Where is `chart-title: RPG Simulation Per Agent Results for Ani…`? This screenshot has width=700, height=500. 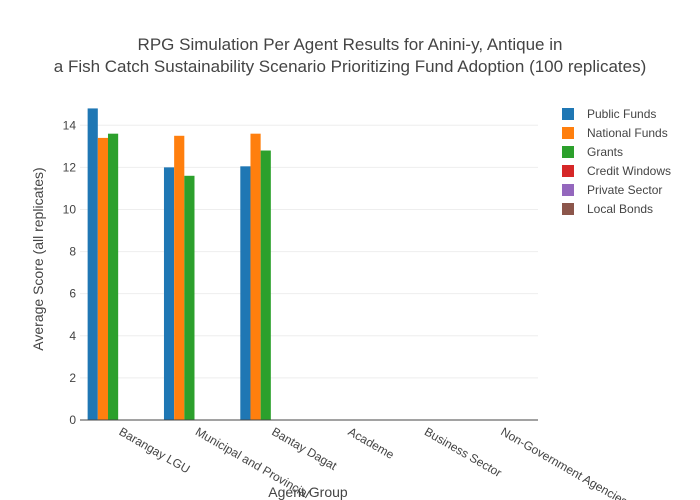 chart-title: RPG Simulation Per Agent Results for Ani… is located at coordinates (350, 55).